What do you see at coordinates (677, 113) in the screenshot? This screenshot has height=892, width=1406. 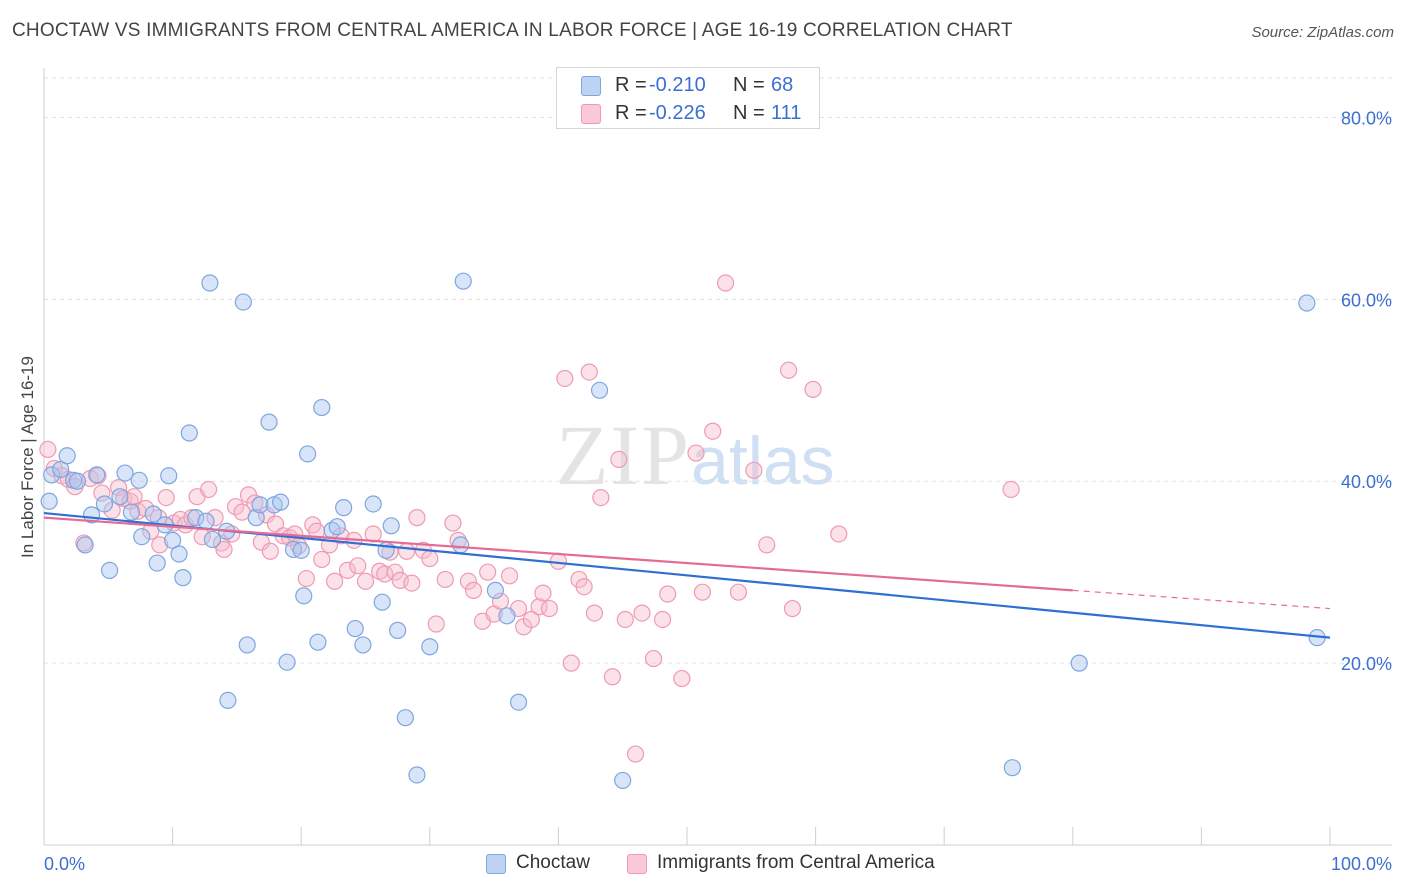 I see `r-value: -0.226` at bounding box center [677, 113].